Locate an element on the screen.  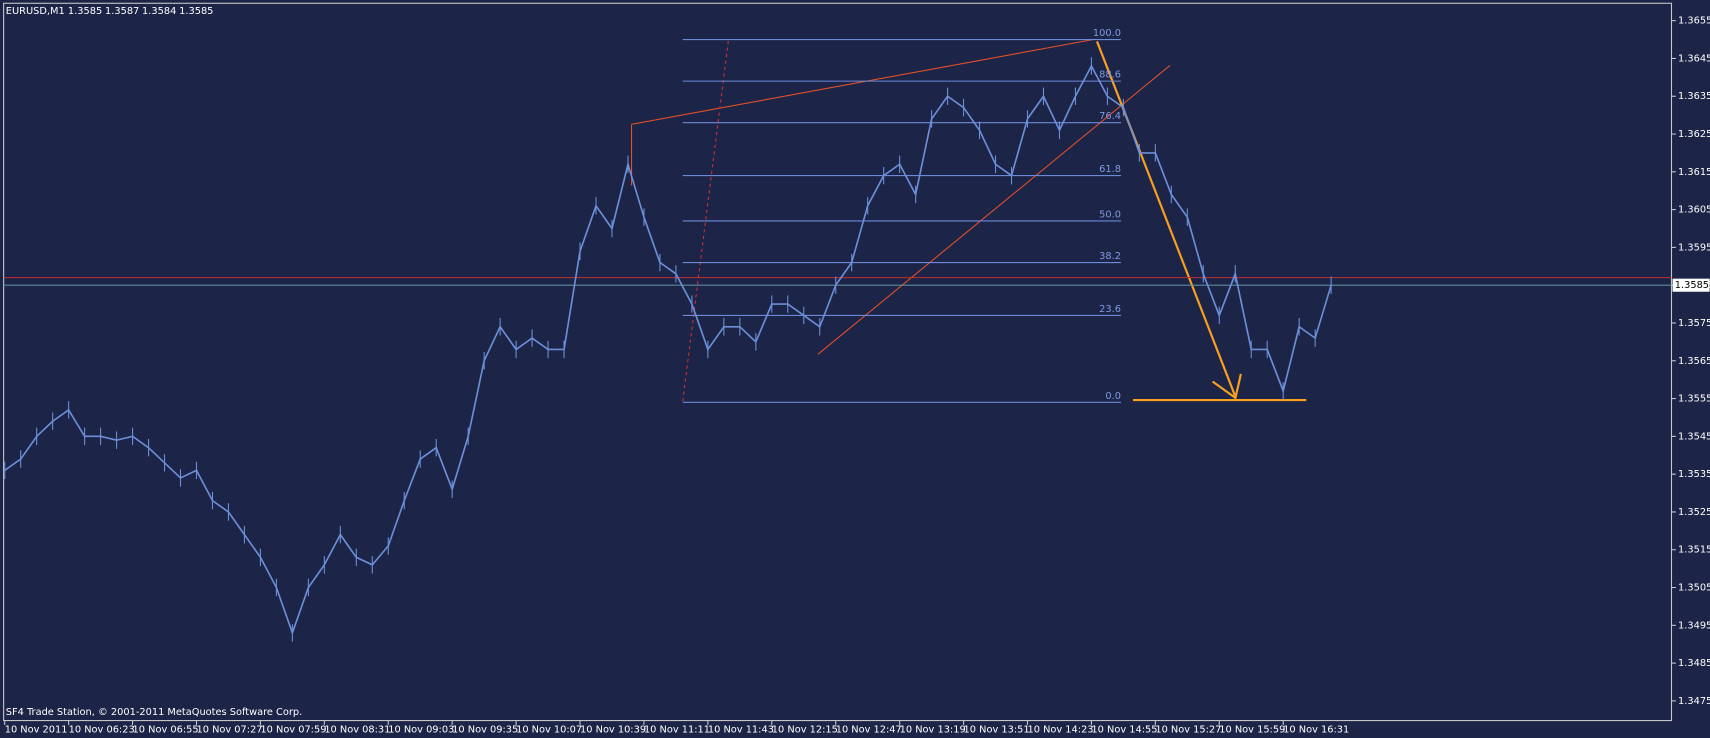
x-tick-label: 10 Nov 09:03 is located at coordinates (421, 729).